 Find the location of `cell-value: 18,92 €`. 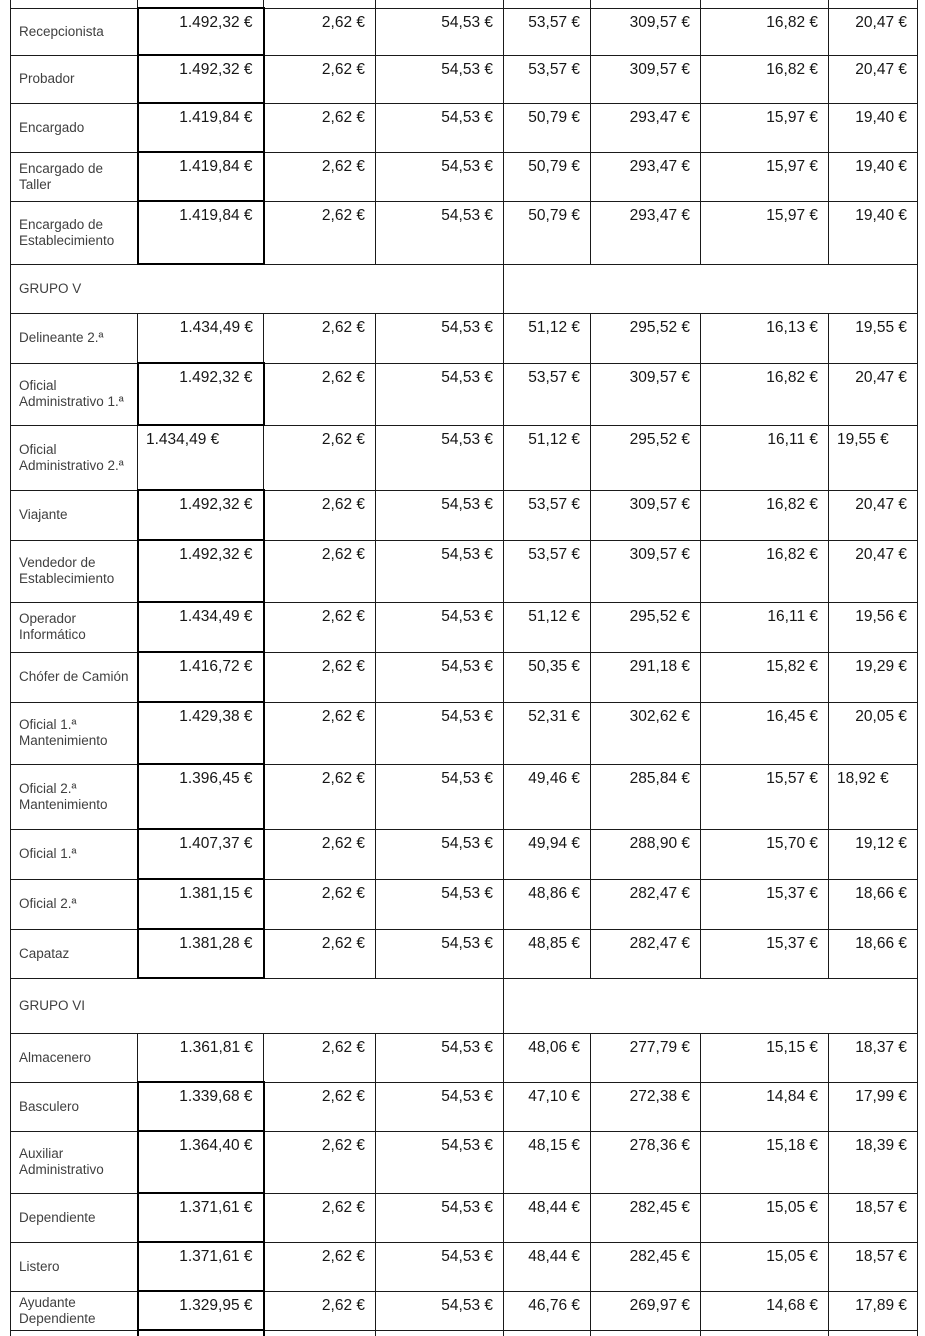

cell-value: 18,92 € is located at coordinates (873, 796).